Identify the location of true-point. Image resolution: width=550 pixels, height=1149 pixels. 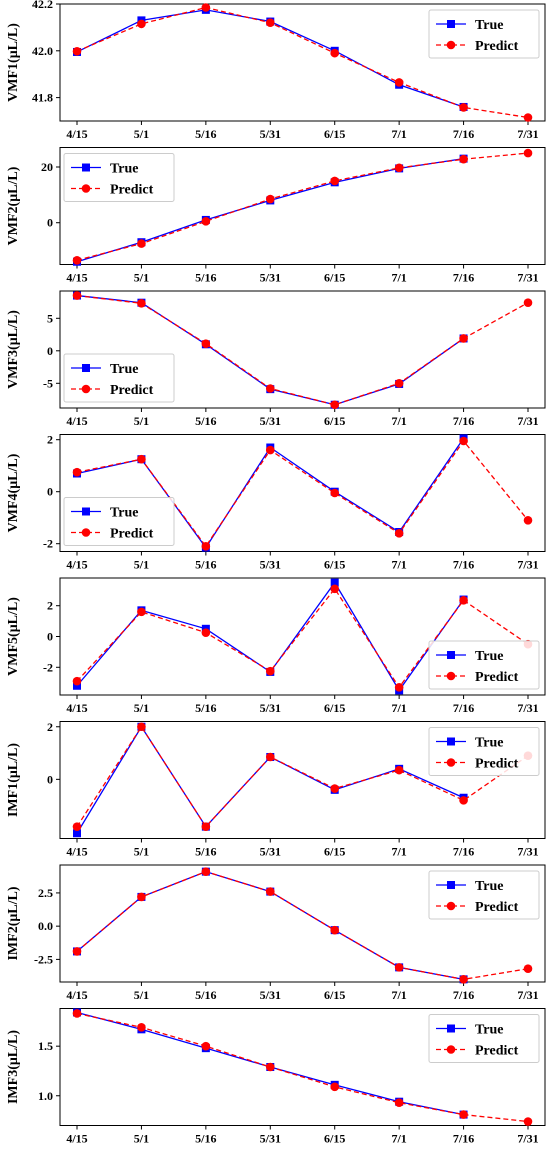
(77, 685).